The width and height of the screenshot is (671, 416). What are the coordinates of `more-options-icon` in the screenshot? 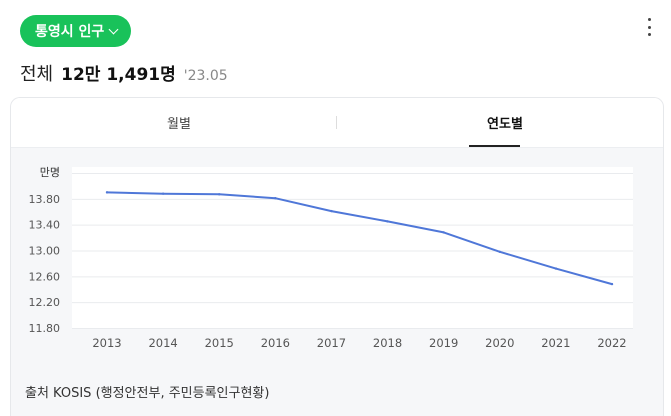 It's located at (649, 27).